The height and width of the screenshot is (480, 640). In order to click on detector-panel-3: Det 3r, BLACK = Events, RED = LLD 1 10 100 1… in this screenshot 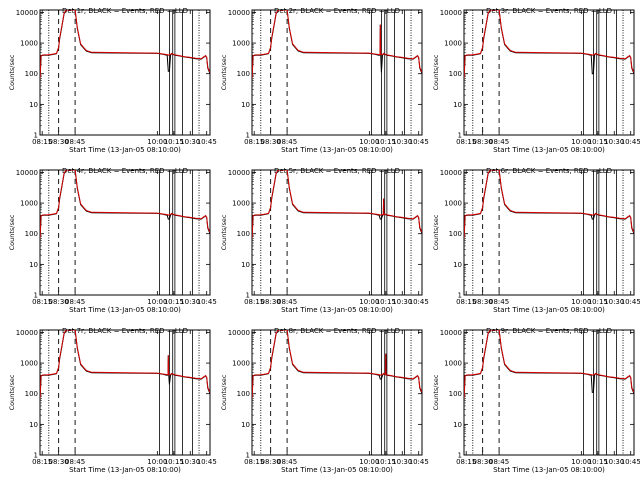, I will do `click(536, 80)`.